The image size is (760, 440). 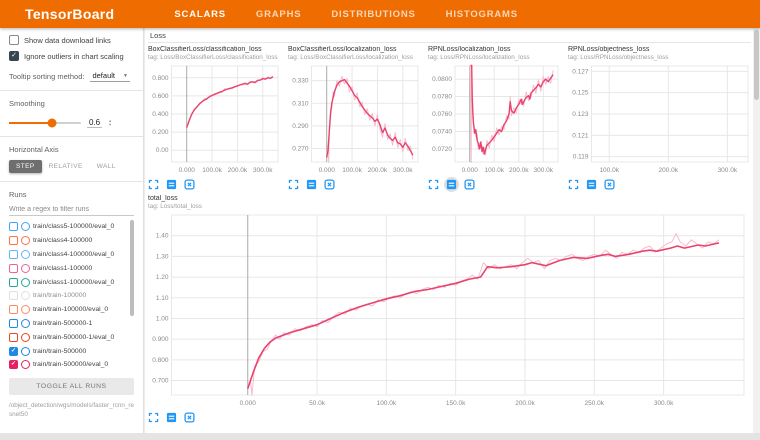 What do you see at coordinates (95, 123) in the screenshot?
I see `smoothing-value: 0.6` at bounding box center [95, 123].